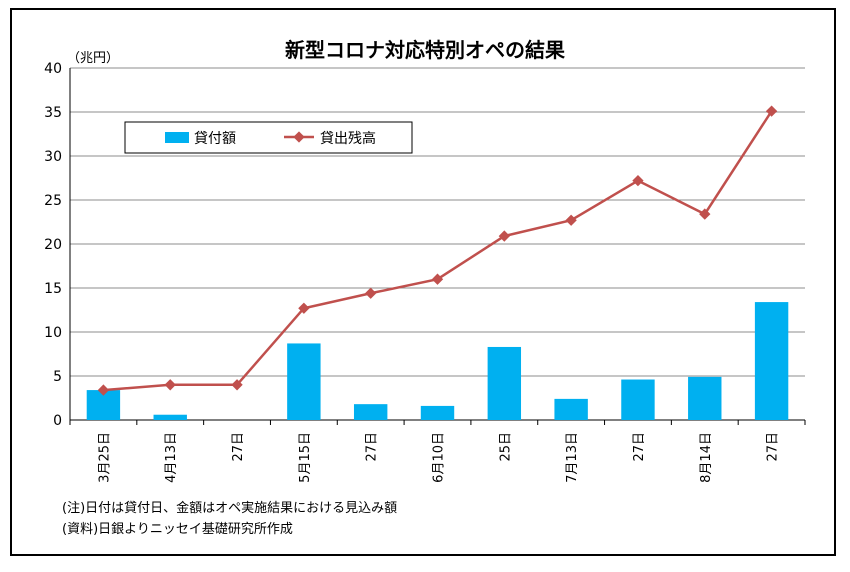  Describe the element at coordinates (268, 137) in the screenshot. I see `legend: 貸付額 貸出残高` at that location.